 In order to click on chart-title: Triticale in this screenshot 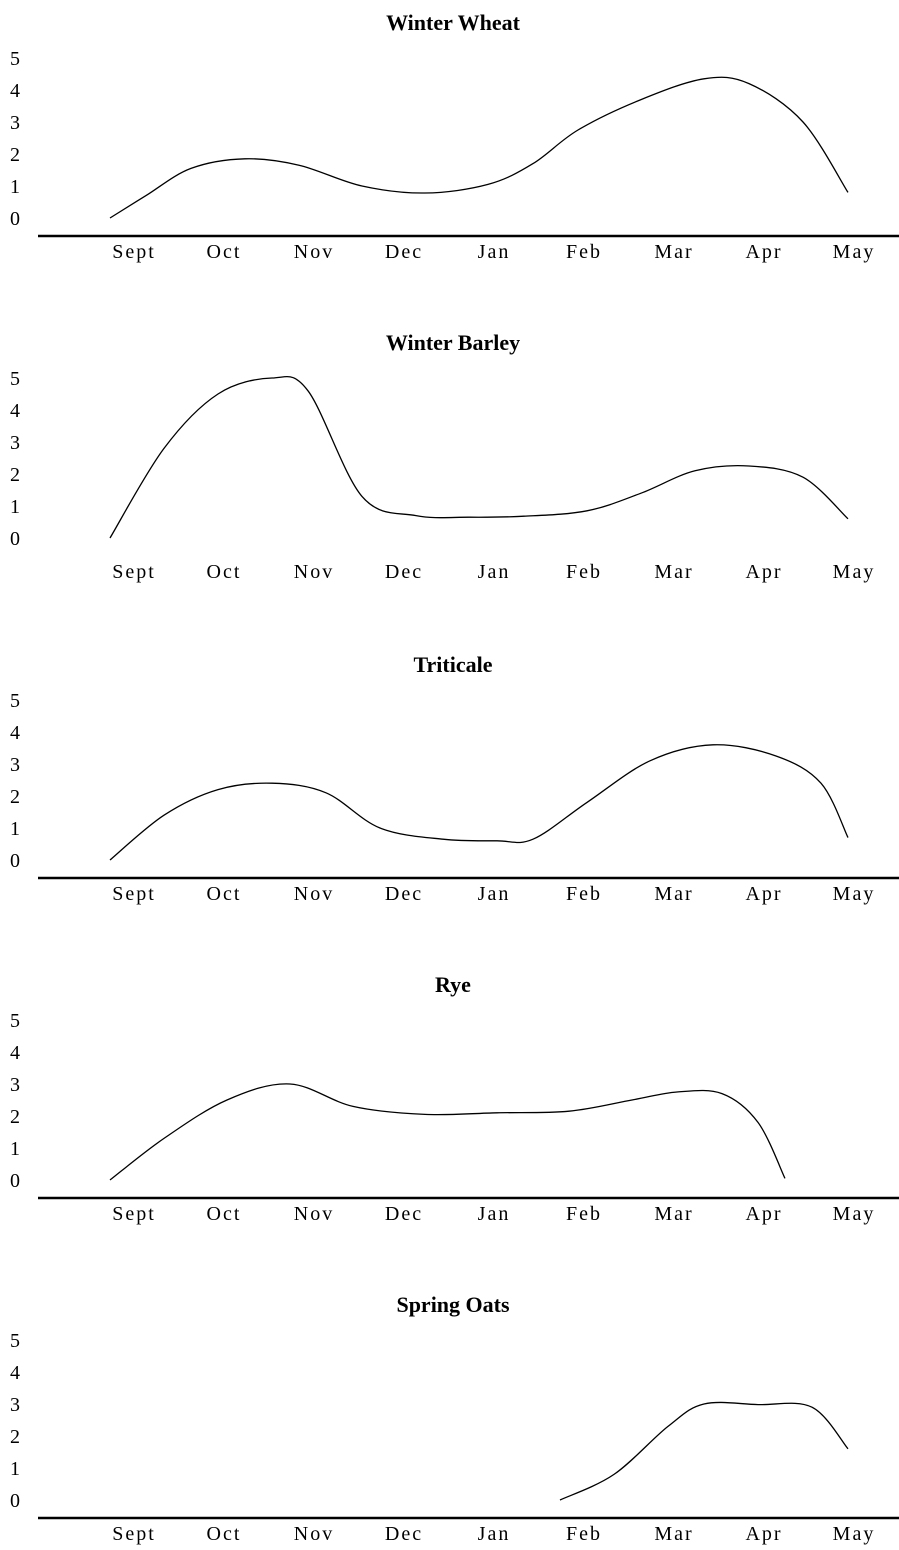, I will do `click(453, 664)`.